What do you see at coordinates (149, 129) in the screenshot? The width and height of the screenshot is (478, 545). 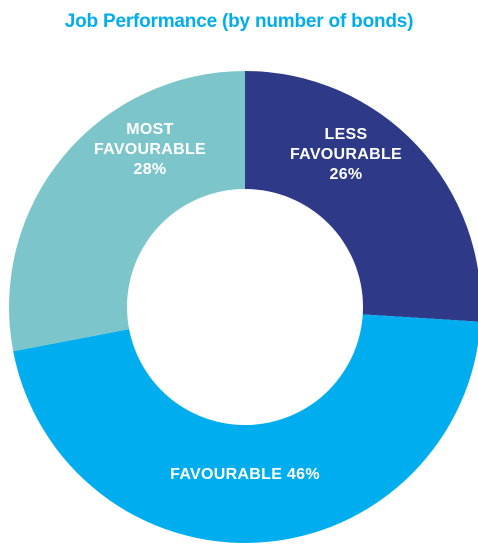 I see `slice-label-line: MOST` at bounding box center [149, 129].